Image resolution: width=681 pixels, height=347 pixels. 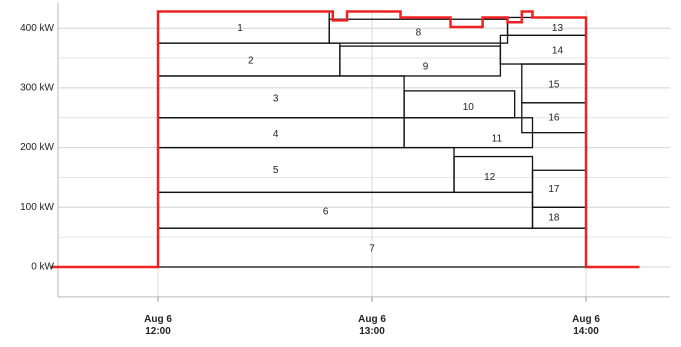 I want to click on block-label-15: 15, so click(x=554, y=85).